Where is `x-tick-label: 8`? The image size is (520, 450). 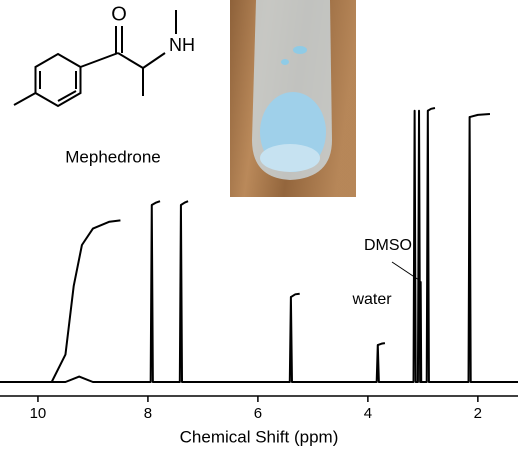
x-tick-label: 8 is located at coordinates (148, 413).